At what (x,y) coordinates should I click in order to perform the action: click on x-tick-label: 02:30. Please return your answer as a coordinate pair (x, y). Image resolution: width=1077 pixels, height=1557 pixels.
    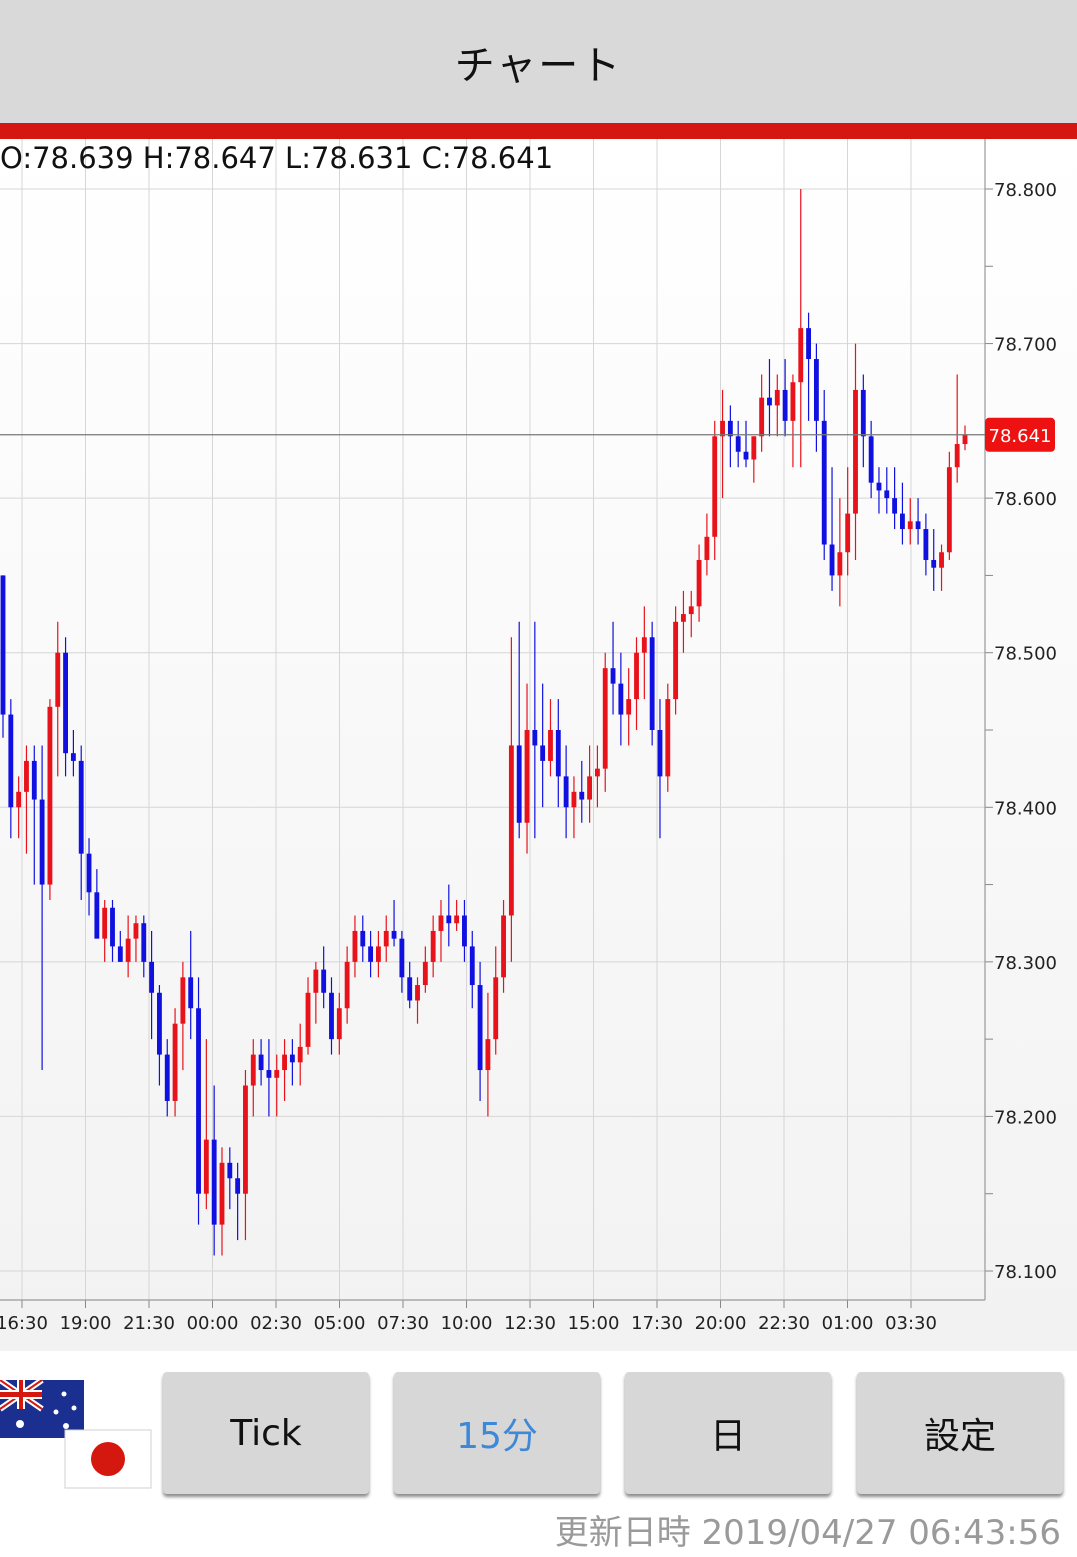
    Looking at the image, I should click on (276, 1323).